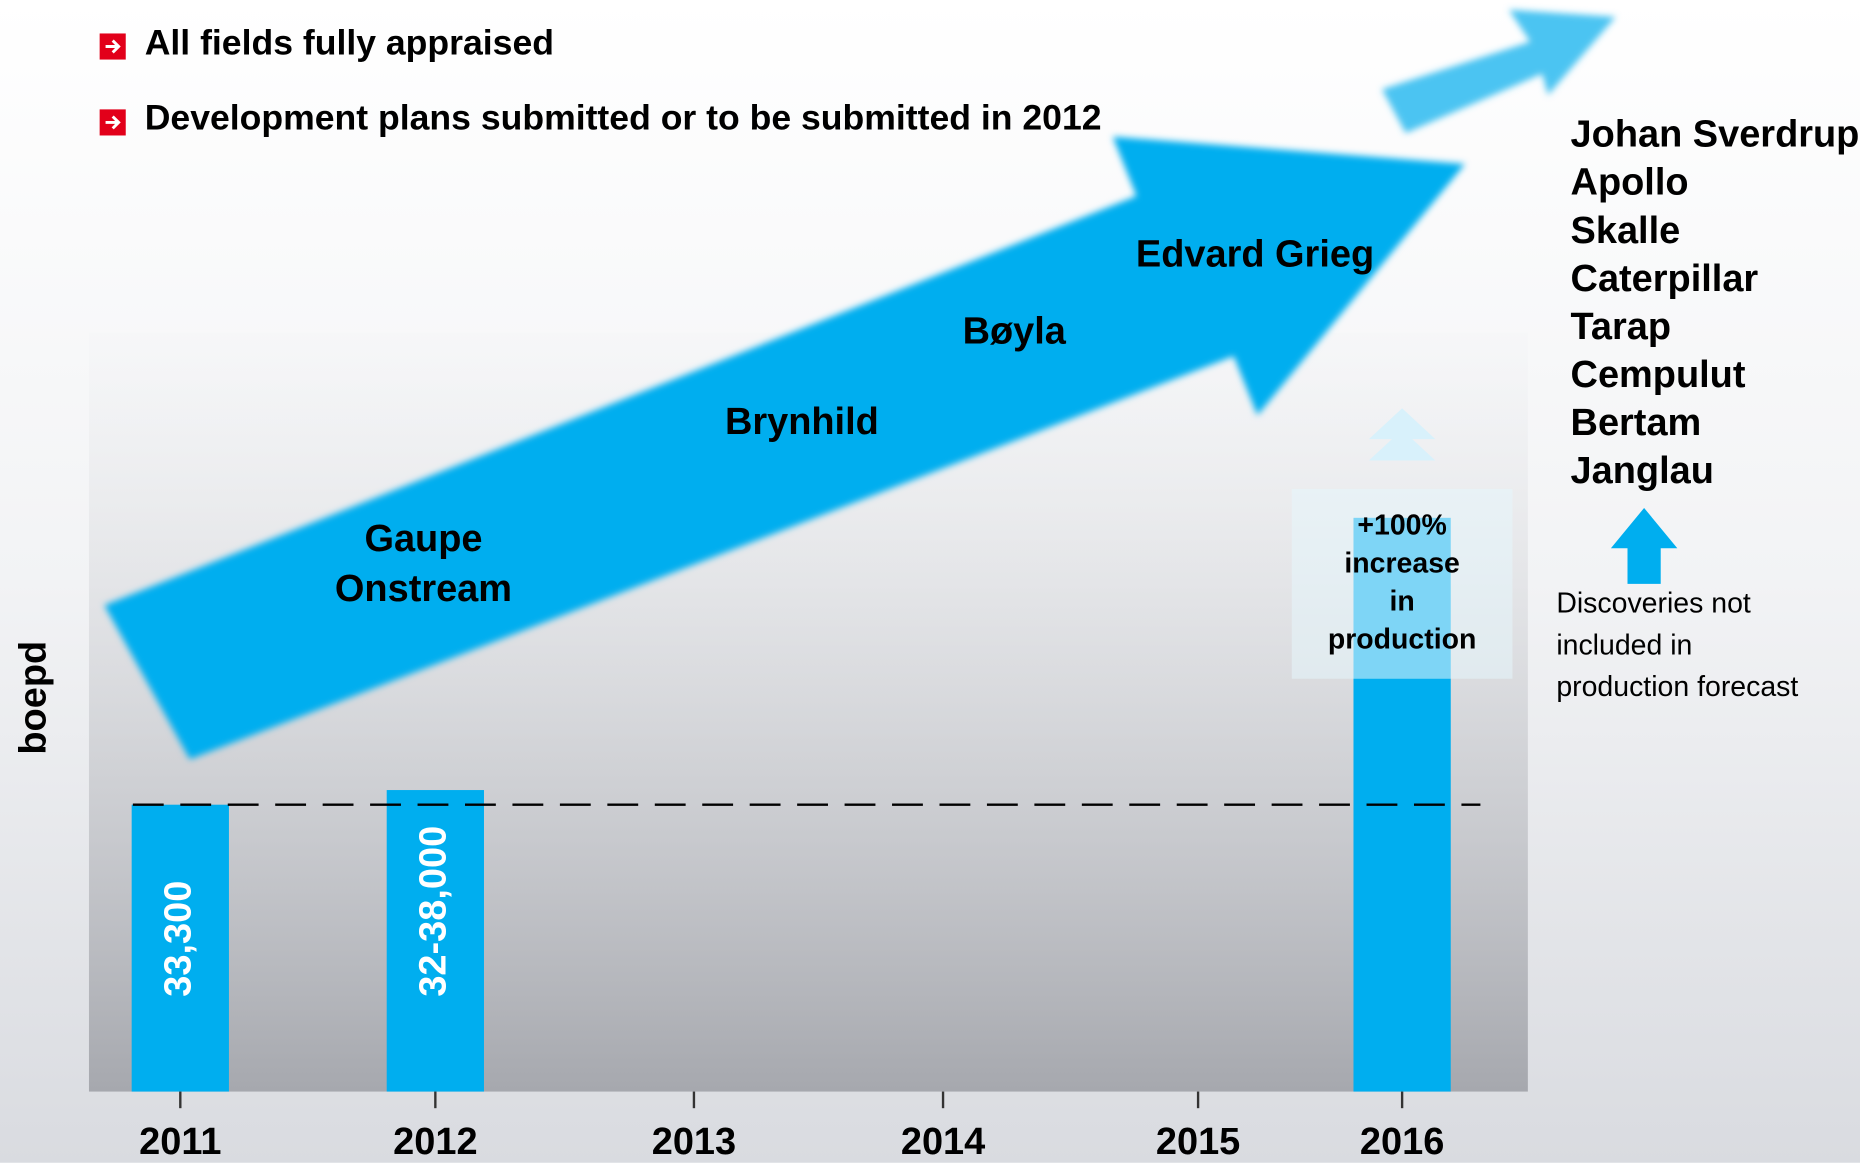 Image resolution: width=1860 pixels, height=1163 pixels. Describe the element at coordinates (1621, 327) in the screenshot. I see `discovery-name: Tarap` at that location.